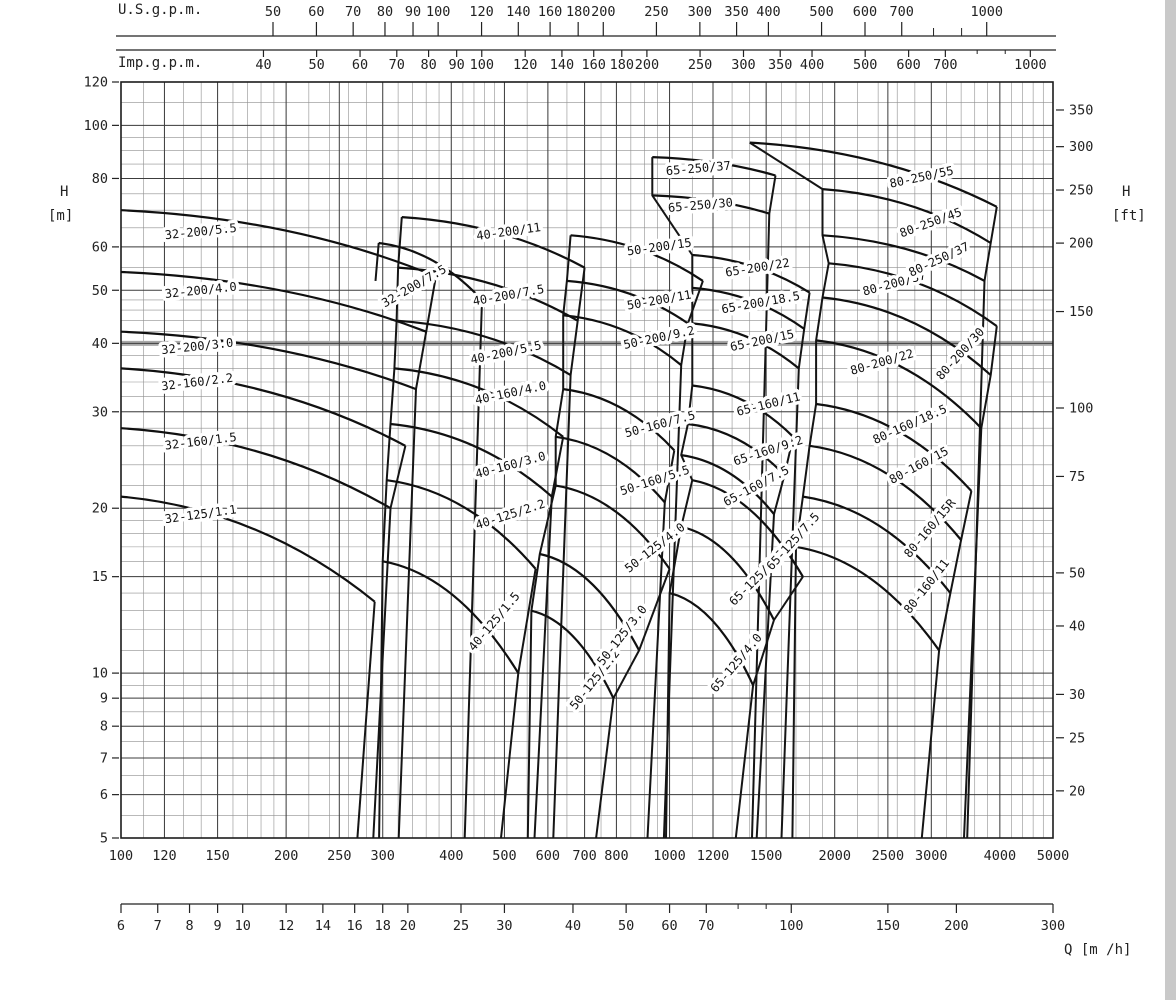  What do you see at coordinates (743, 65) in the screenshot?
I see `imp-gpm-tick-label: 300` at bounding box center [743, 65].